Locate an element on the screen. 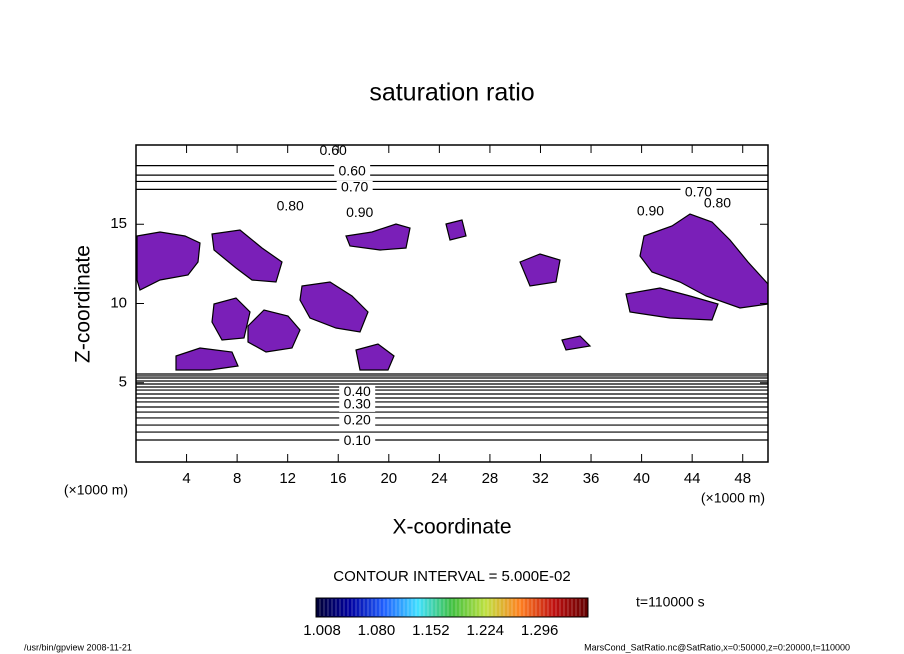 The height and width of the screenshot is (654, 904). colorbar is located at coordinates (452, 607).